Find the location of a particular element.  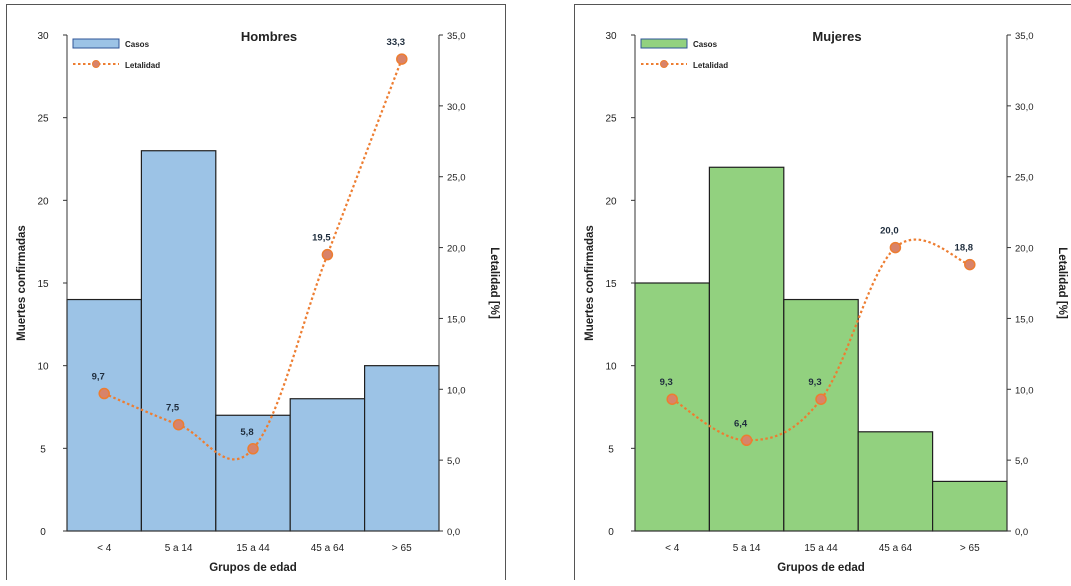

letalidad-data-label: 20,0 is located at coordinates (889, 231).